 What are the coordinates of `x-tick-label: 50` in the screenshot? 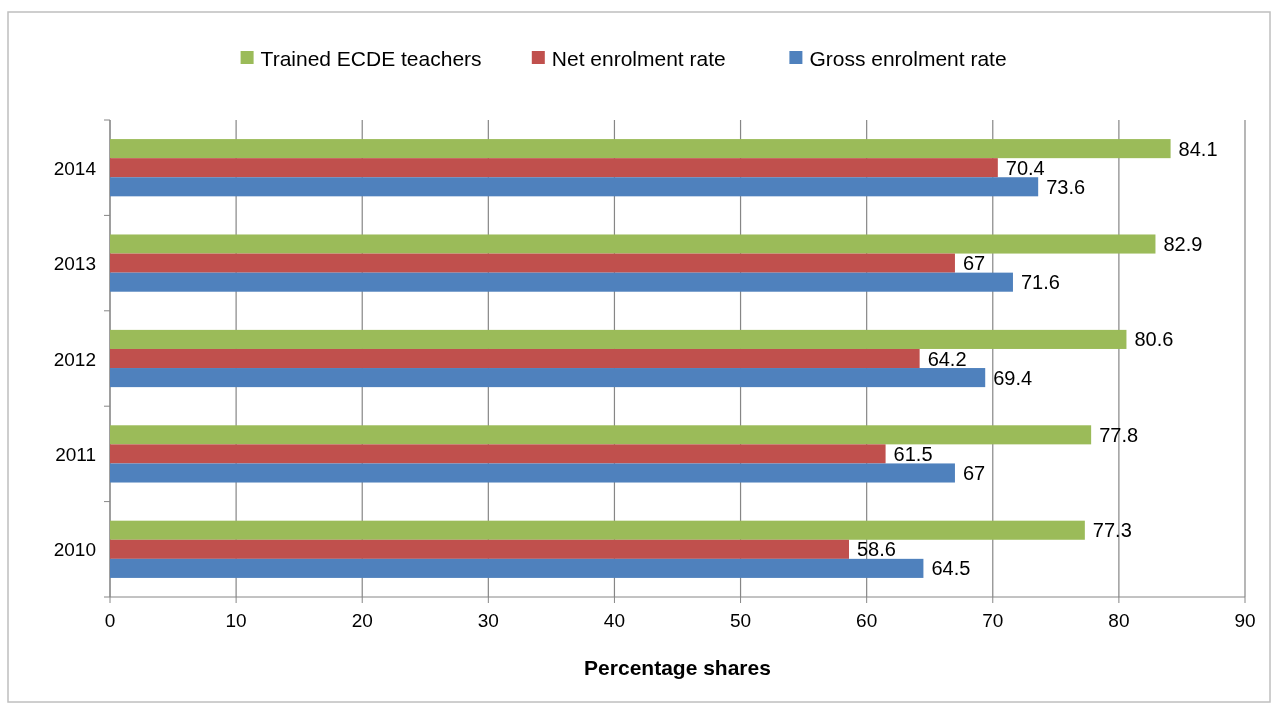 It's located at (740, 620).